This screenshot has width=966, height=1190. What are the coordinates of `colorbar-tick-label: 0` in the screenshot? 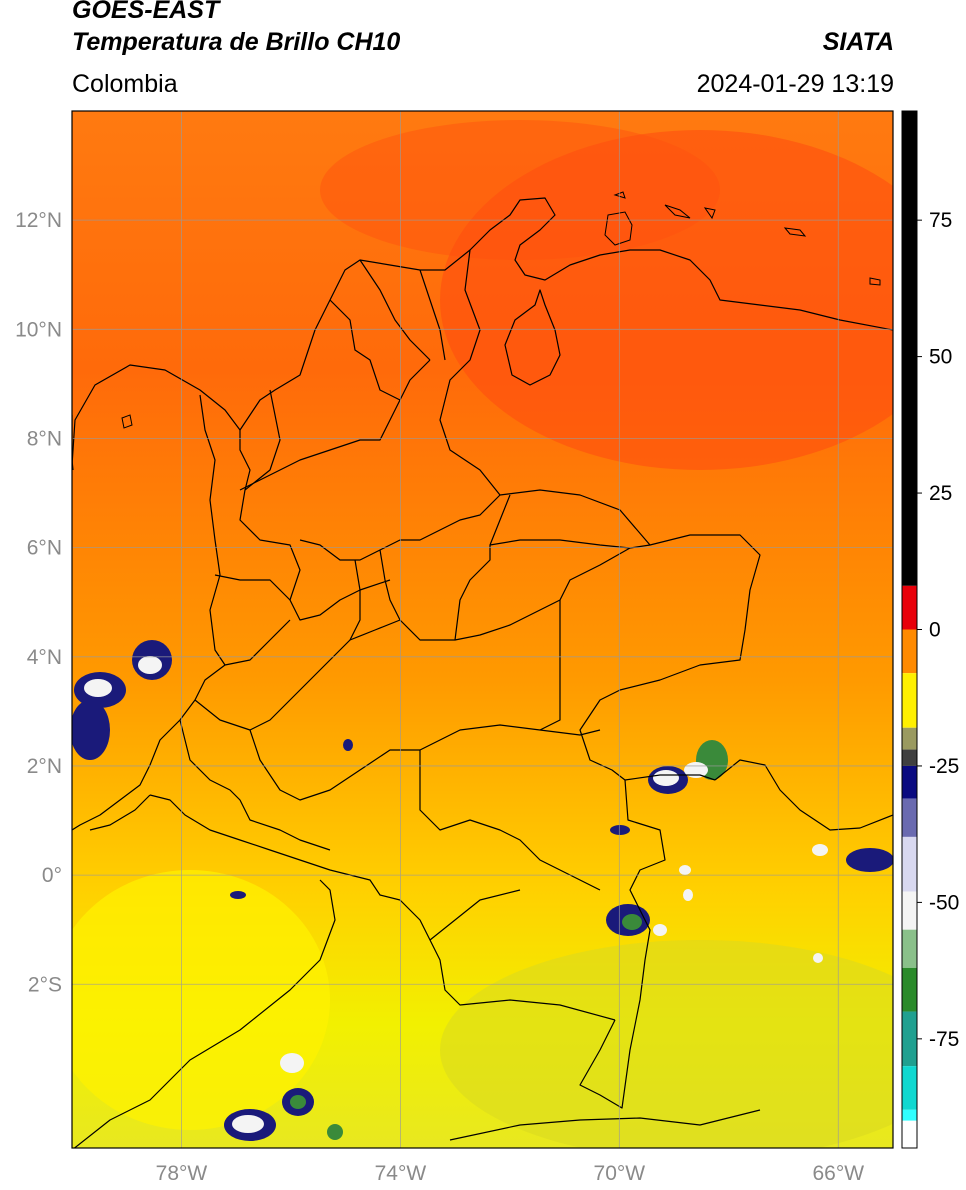 It's located at (935, 630).